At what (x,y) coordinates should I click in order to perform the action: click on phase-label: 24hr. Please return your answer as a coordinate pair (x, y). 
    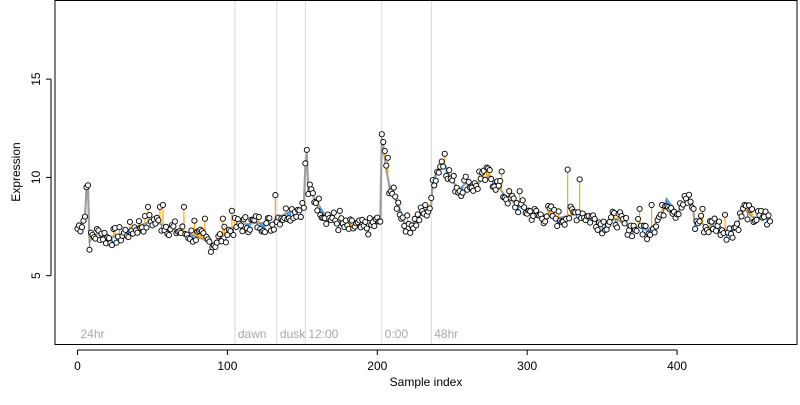
    Looking at the image, I should click on (92, 334).